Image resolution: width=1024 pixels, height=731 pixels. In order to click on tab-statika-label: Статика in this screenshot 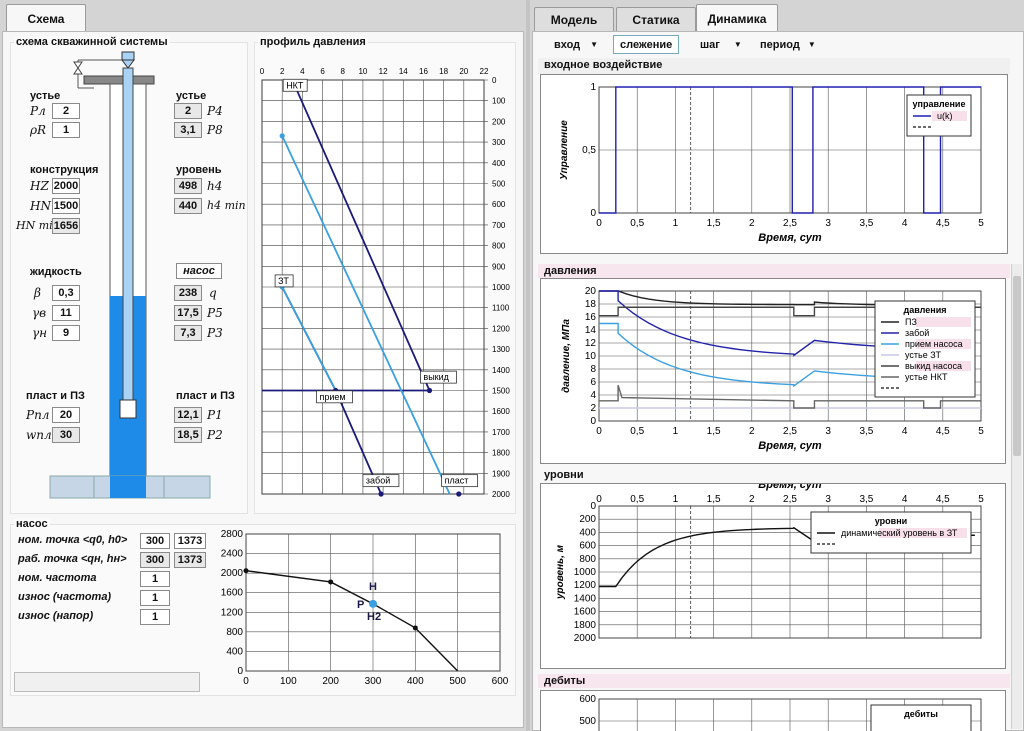, I will do `click(656, 20)`.